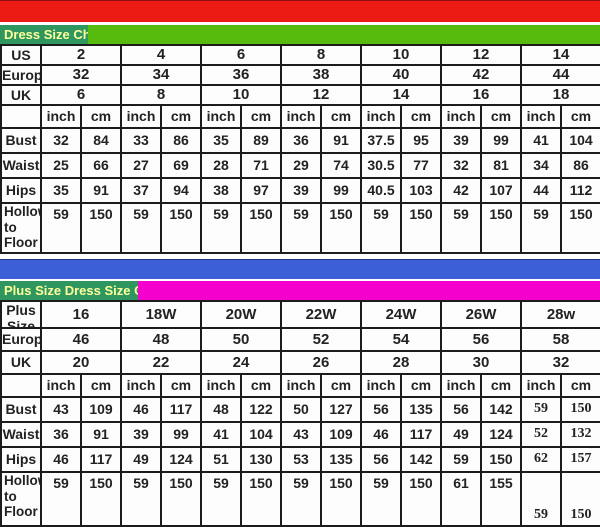 This screenshot has width=600, height=527. Describe the element at coordinates (559, 339) in the screenshot. I see `size-value-cell: 58` at that location.